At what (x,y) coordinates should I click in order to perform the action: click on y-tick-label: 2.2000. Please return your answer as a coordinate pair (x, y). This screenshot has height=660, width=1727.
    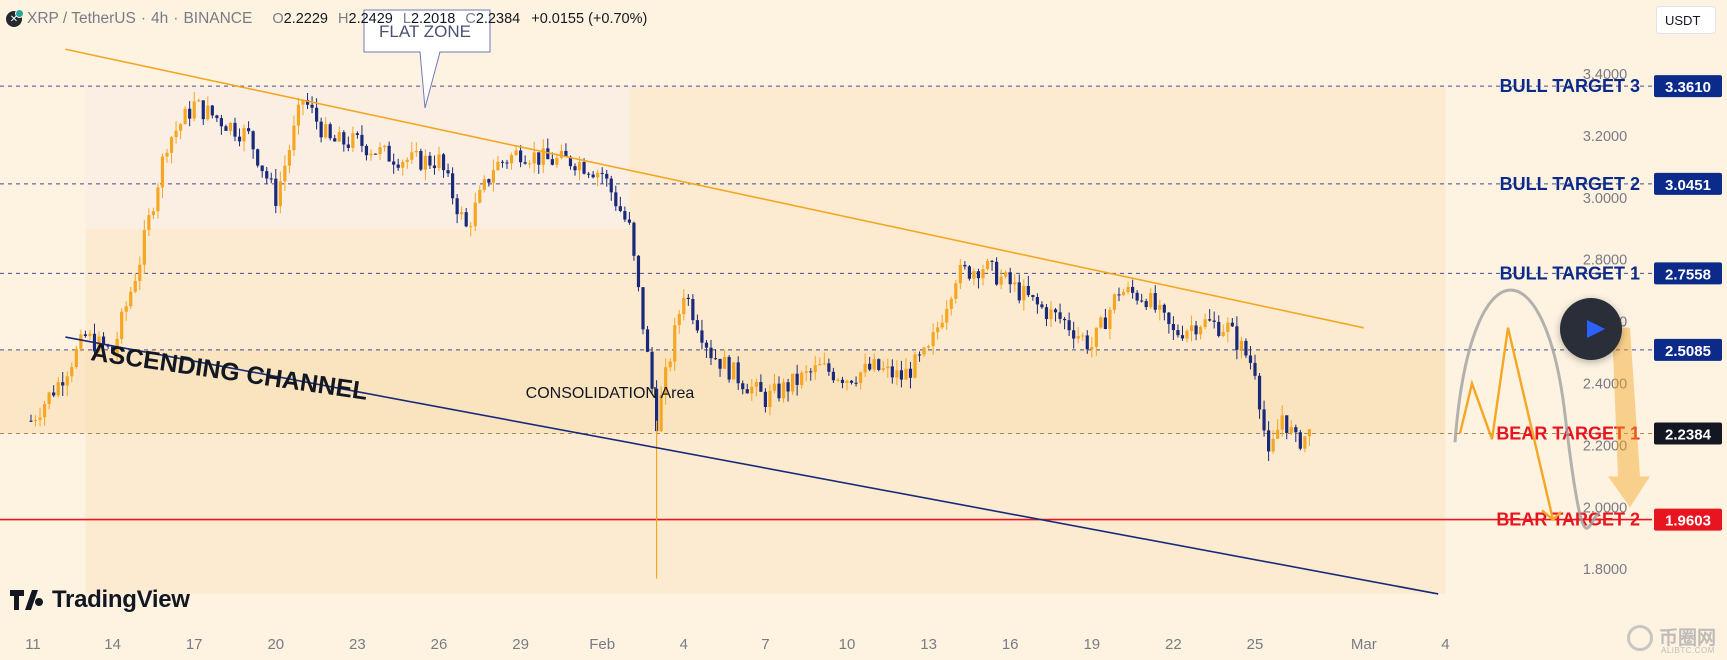
    Looking at the image, I should click on (1605, 446).